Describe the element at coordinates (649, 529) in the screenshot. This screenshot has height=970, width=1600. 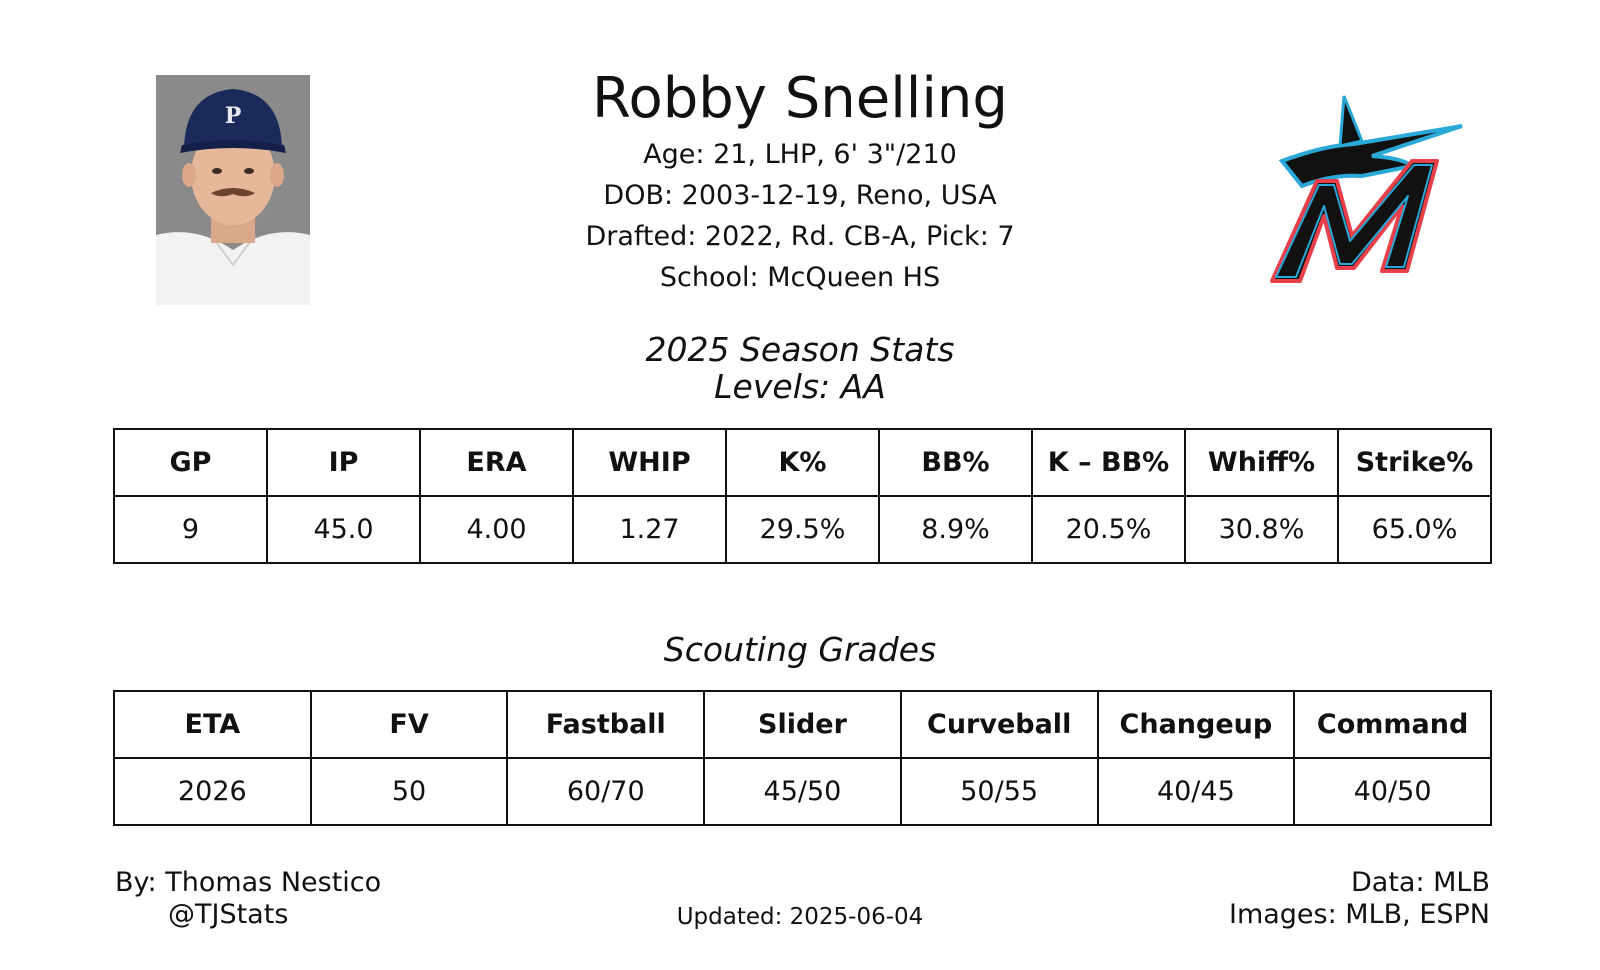
I see `stat-value: 1.27` at that location.